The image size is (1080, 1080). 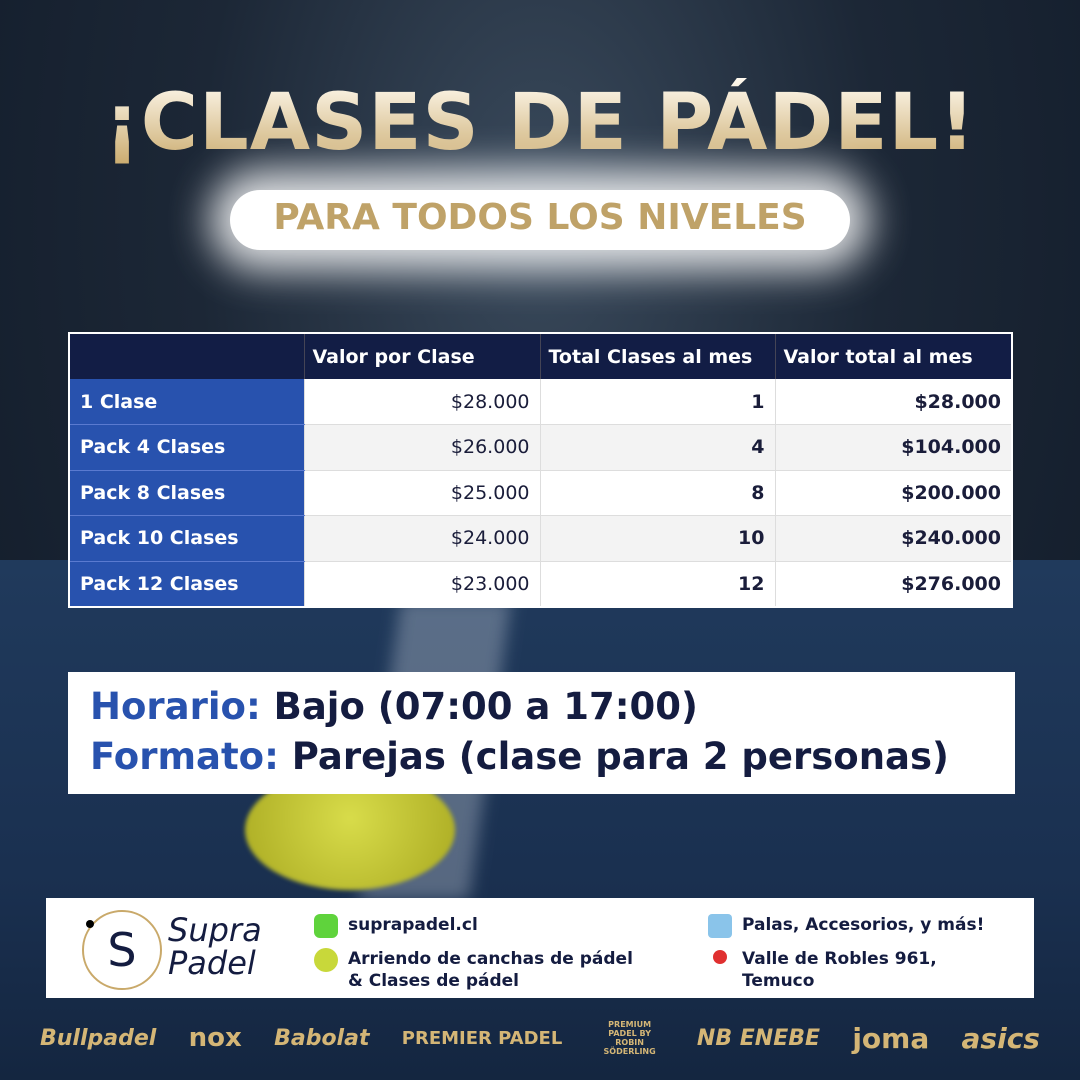 I want to click on table-row: Pack 4 Clases $26.000 4 $104.000, so click(x=541, y=447).